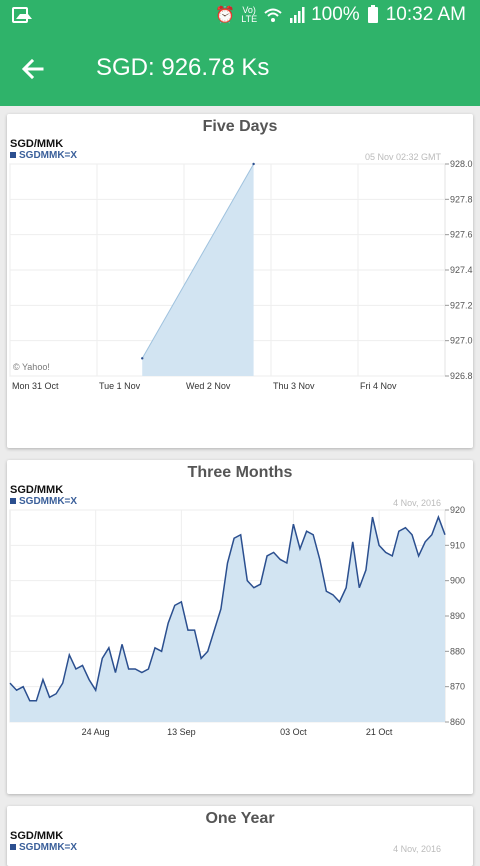  Describe the element at coordinates (208, 386) in the screenshot. I see `x-tick-label: Wed 2 Nov` at that location.